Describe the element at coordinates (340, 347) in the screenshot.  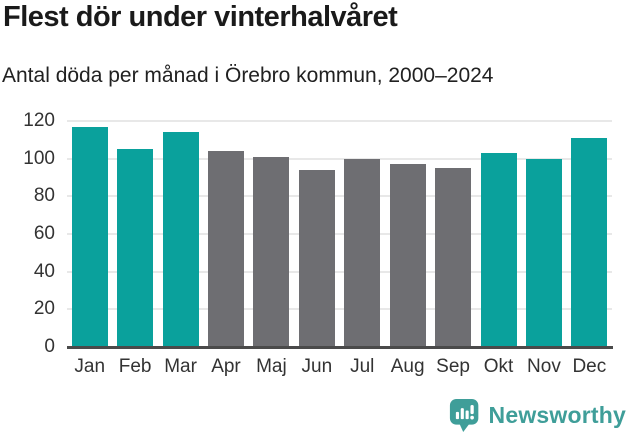
I see `x-axis-line` at that location.